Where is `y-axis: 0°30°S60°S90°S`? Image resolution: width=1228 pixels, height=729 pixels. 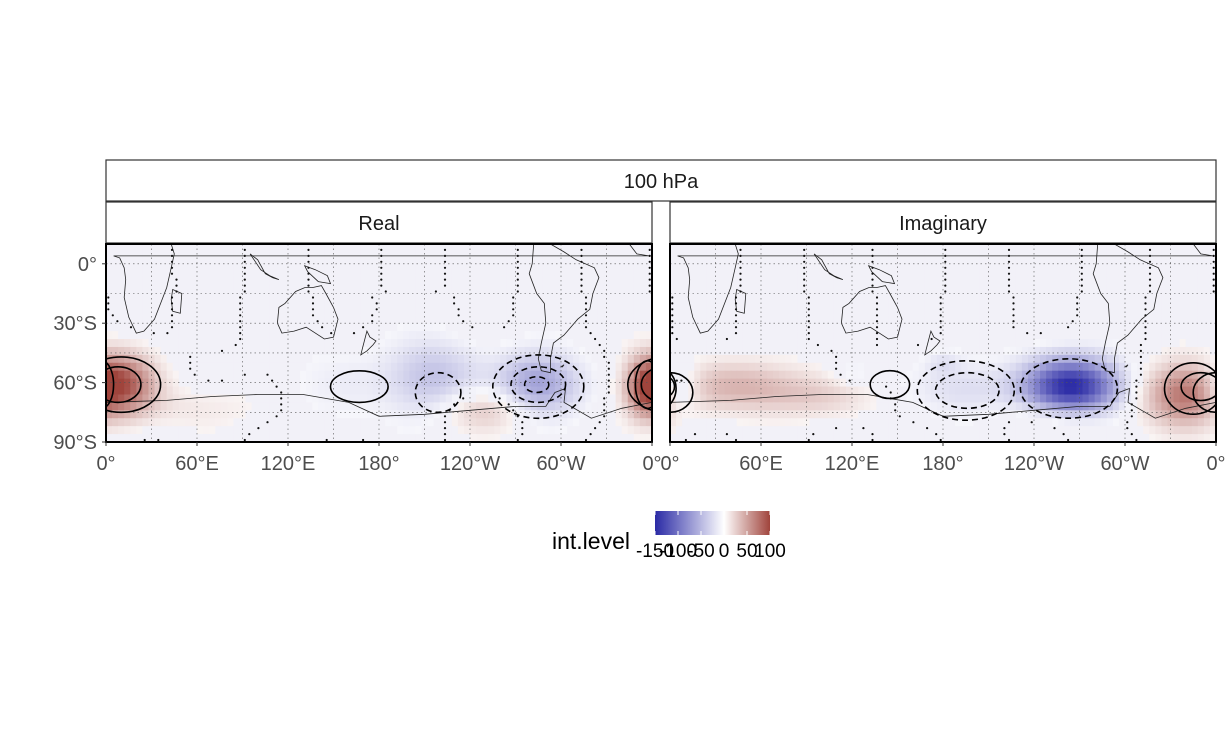
y-axis: 0°30°S60°S90°S is located at coordinates (79, 354).